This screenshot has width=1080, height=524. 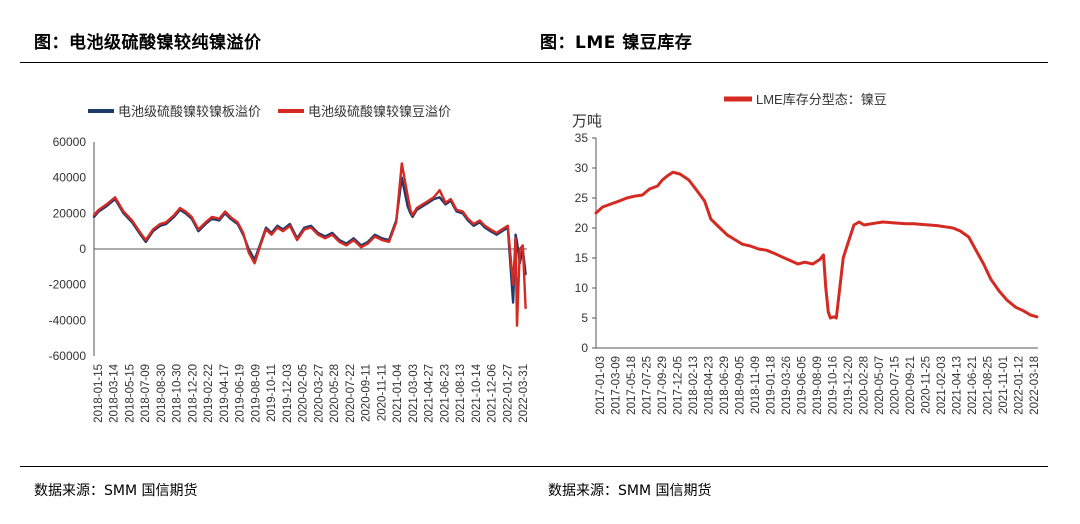 What do you see at coordinates (694, 385) in the screenshot?
I see `x-tick-label: 2018-02-13` at bounding box center [694, 385].